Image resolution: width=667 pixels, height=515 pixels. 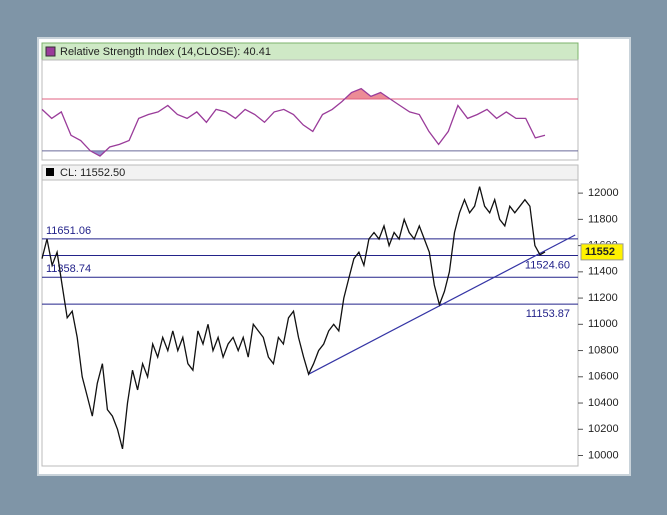 I want to click on price-title: CL: 11552.50, so click(x=92, y=173).